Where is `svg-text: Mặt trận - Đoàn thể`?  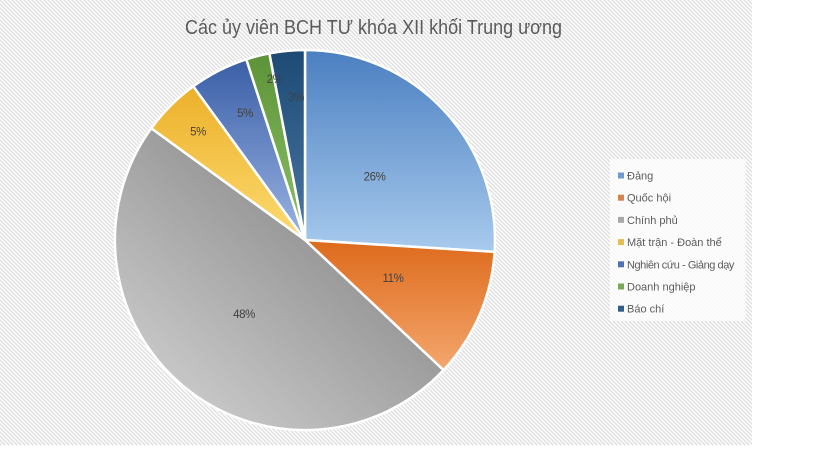
svg-text: Mặt trận - Đoàn thể is located at coordinates (674, 243).